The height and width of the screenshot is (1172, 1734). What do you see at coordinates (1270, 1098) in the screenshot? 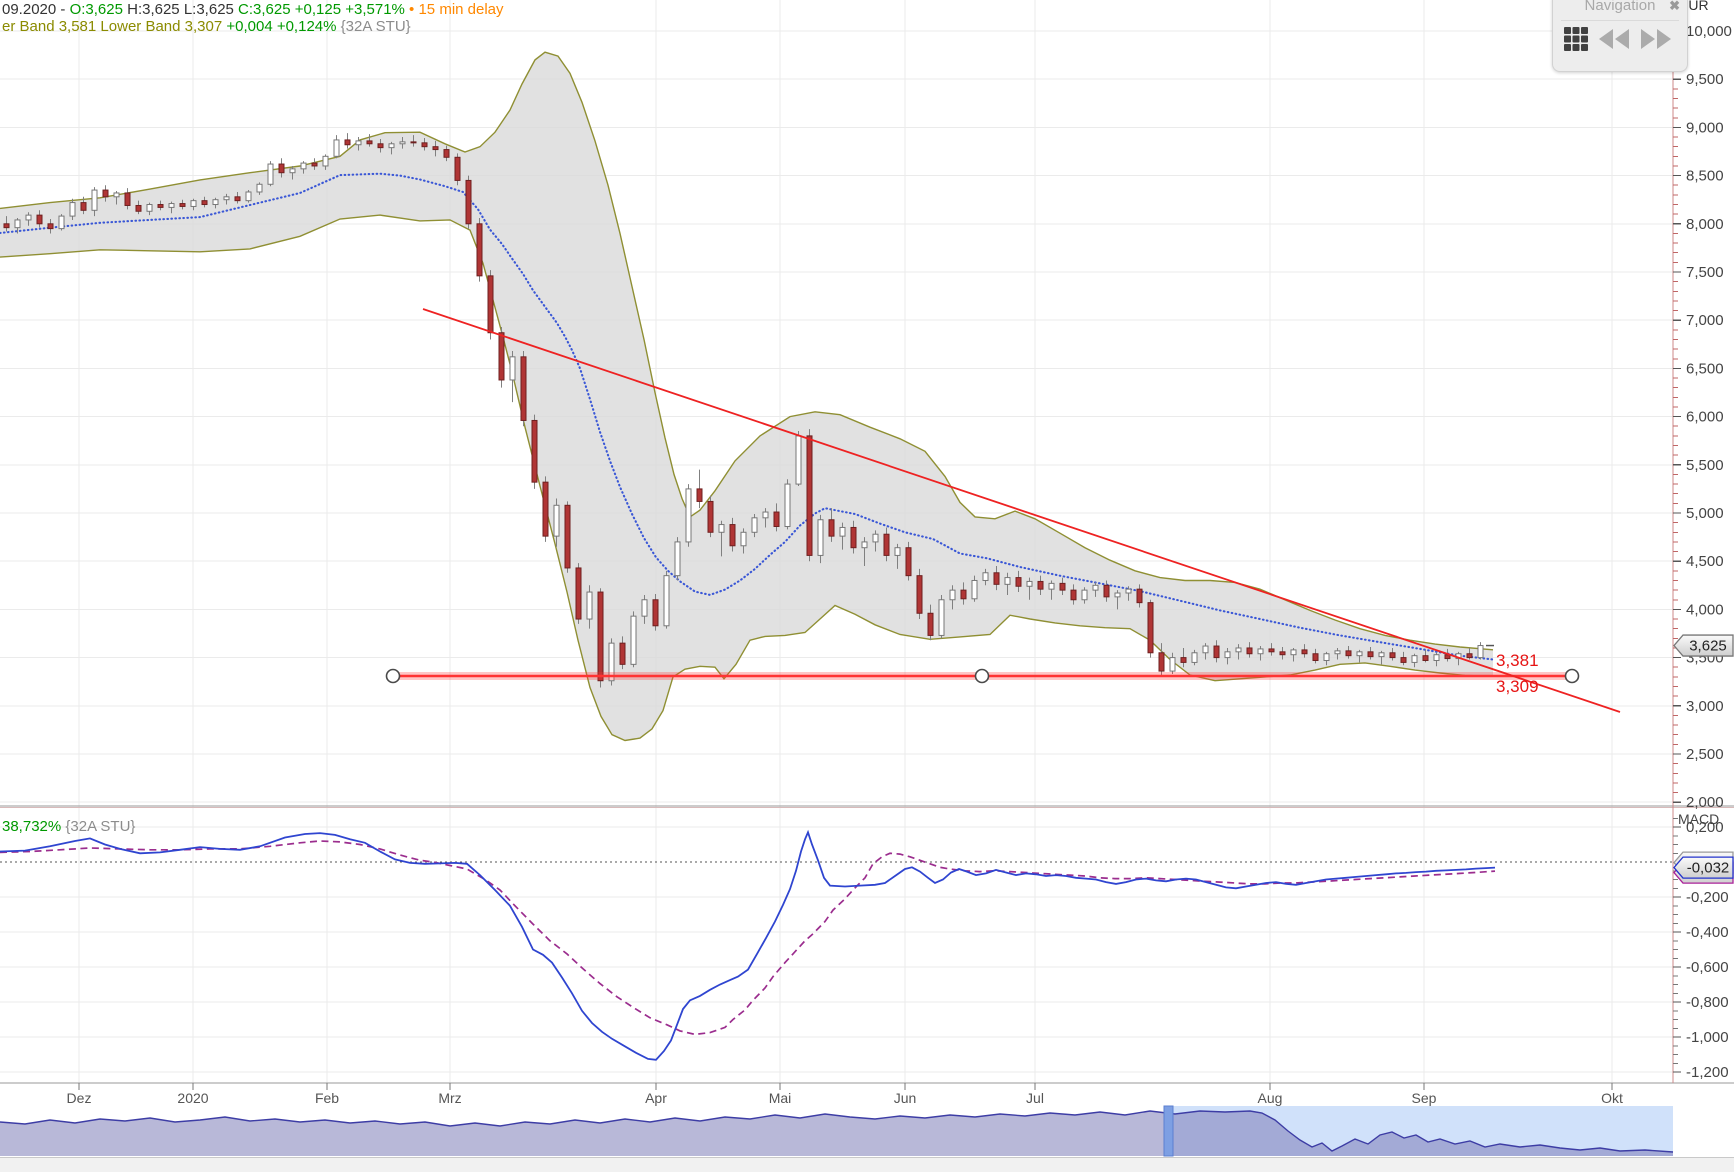
I see `date-tick-label: Aug` at bounding box center [1270, 1098].